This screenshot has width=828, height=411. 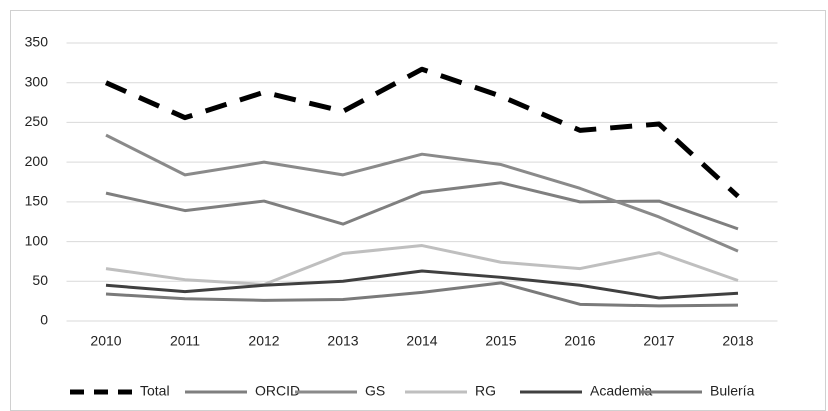 What do you see at coordinates (263, 341) in the screenshot?
I see `x-tick-label: 2012` at bounding box center [263, 341].